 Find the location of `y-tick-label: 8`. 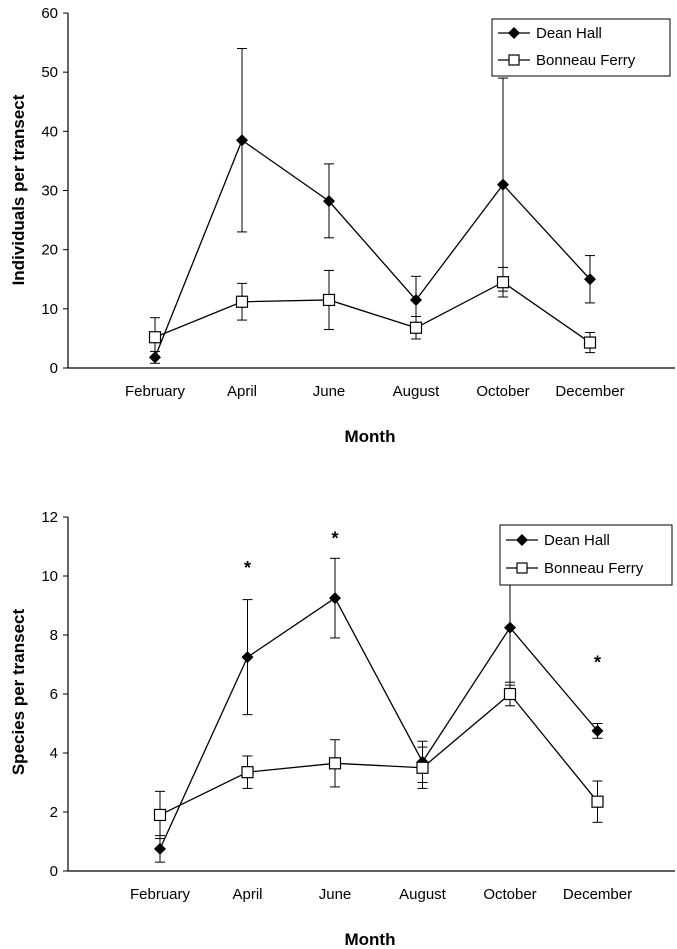

y-tick-label: 8 is located at coordinates (54, 635).